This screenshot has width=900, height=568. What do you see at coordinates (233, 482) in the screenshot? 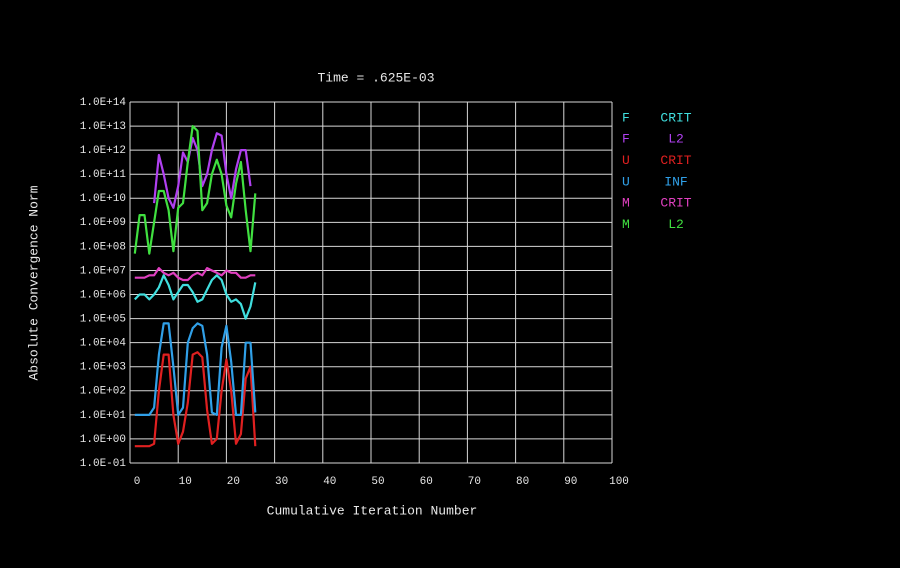
I see `x-tick-label: 20` at bounding box center [233, 482].